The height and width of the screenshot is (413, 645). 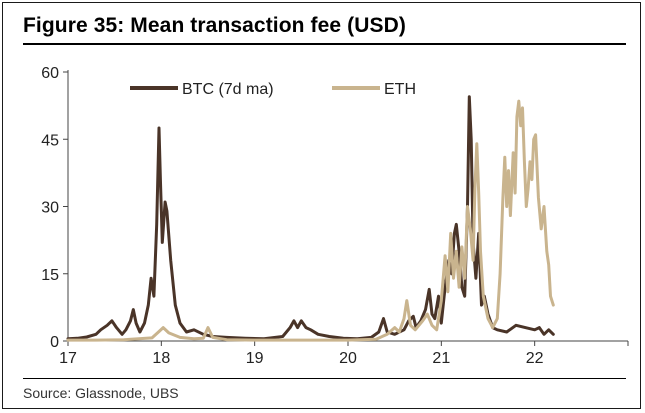 What do you see at coordinates (50, 275) in the screenshot?
I see `y-tick-label: 15` at bounding box center [50, 275].